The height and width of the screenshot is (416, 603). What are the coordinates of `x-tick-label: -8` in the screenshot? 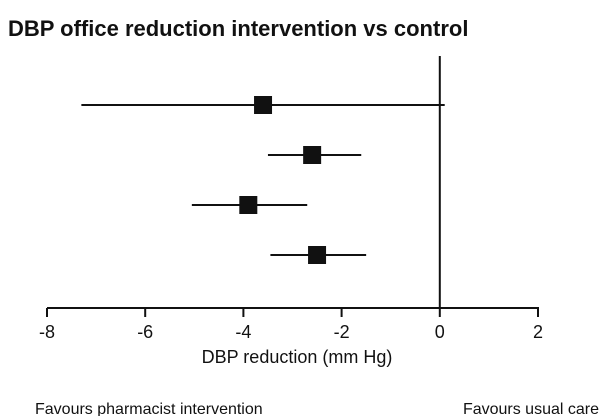 It's located at (47, 332).